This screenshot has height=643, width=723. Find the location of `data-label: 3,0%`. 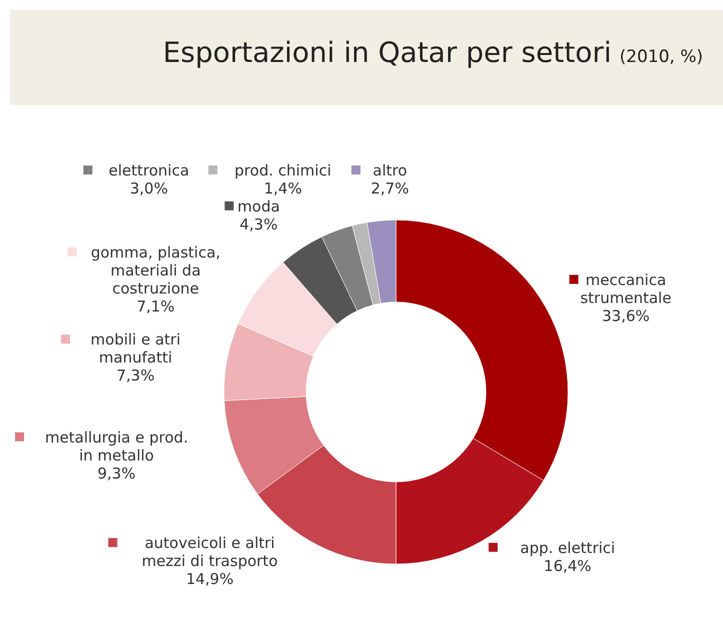

data-label: 3,0% is located at coordinates (149, 189).